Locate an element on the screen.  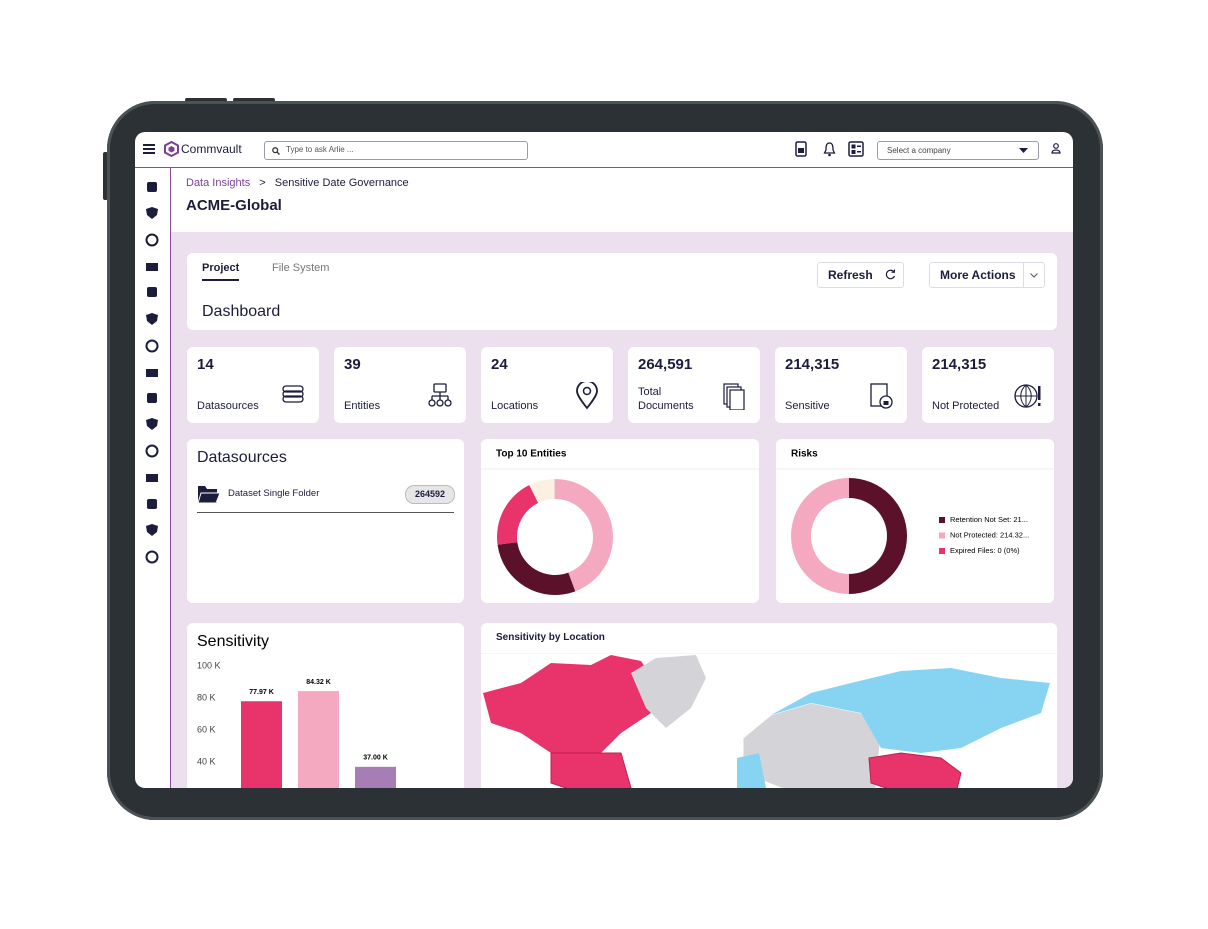
sidebar is located at coordinates (153, 478).